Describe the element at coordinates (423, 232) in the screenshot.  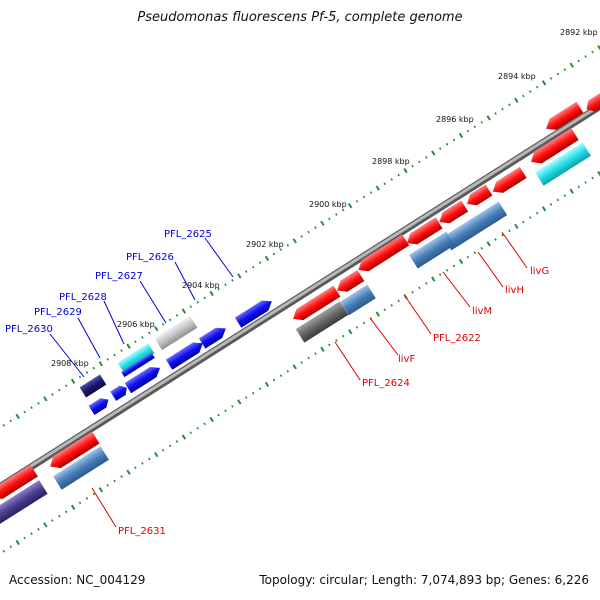
I see `gene-livm` at that location.